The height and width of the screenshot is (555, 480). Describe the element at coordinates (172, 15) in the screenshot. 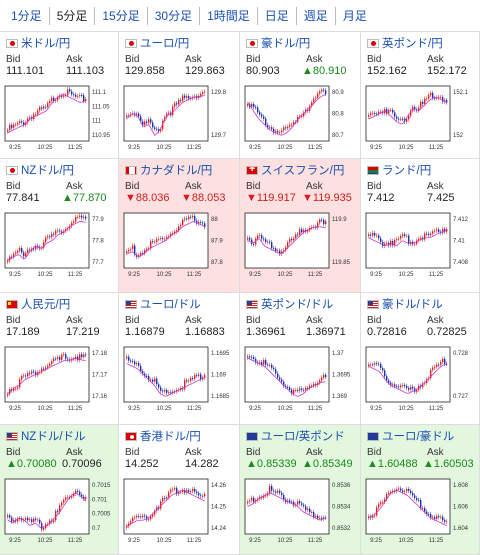

I see `tab-30min: 30分足` at that location.